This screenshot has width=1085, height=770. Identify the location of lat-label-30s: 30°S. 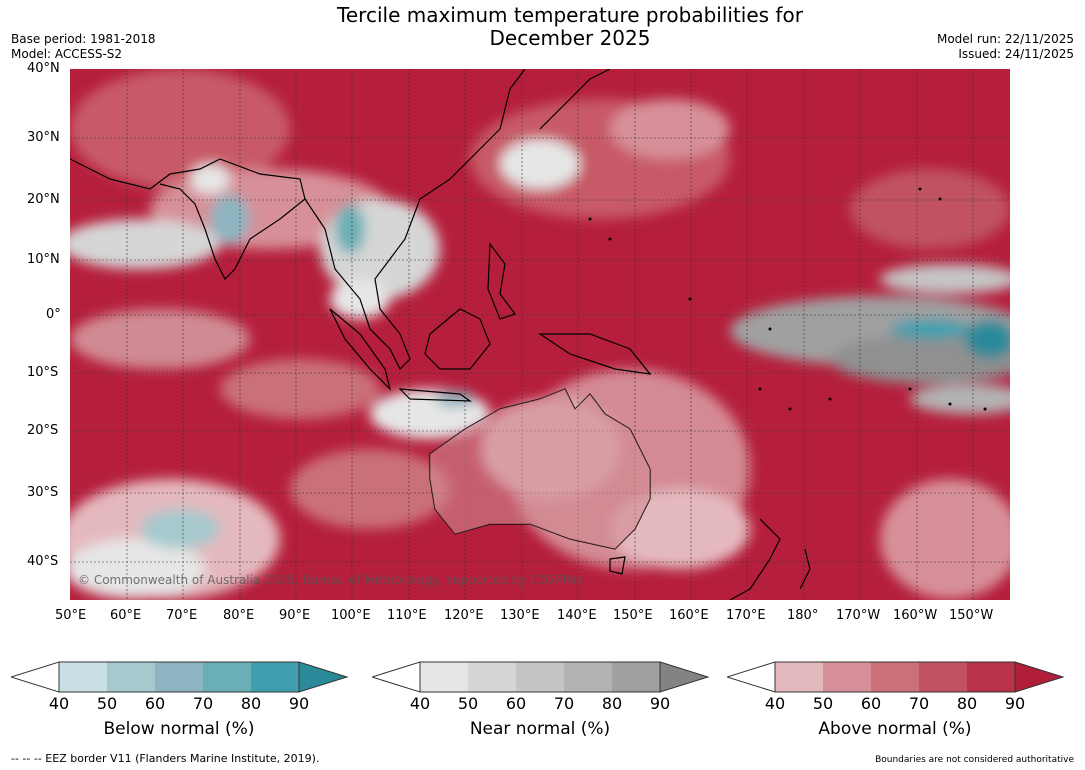
(43, 492).